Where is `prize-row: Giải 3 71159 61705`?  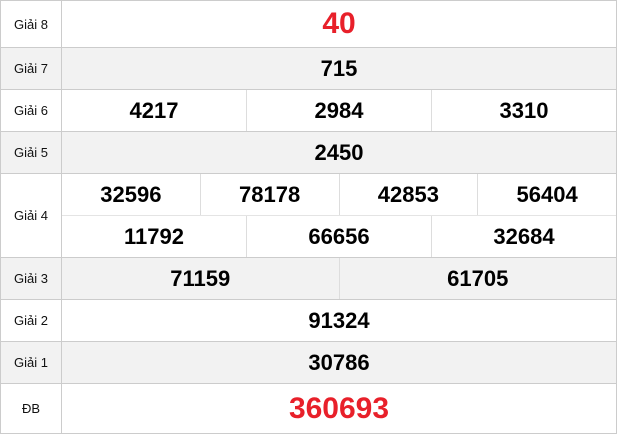
prize-row: Giải 3 71159 61705 is located at coordinates (309, 279).